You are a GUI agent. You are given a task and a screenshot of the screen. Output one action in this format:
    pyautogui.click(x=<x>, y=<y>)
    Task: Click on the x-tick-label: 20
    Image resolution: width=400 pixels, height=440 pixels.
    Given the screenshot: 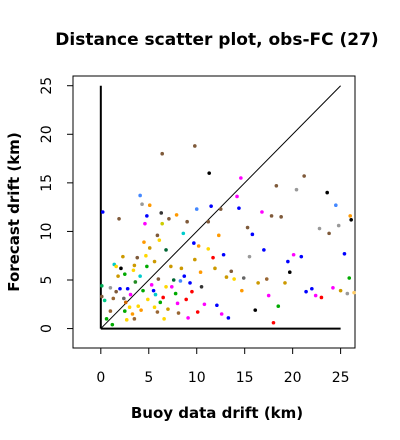 What is the action you would take?
    pyautogui.click(x=293, y=378)
    